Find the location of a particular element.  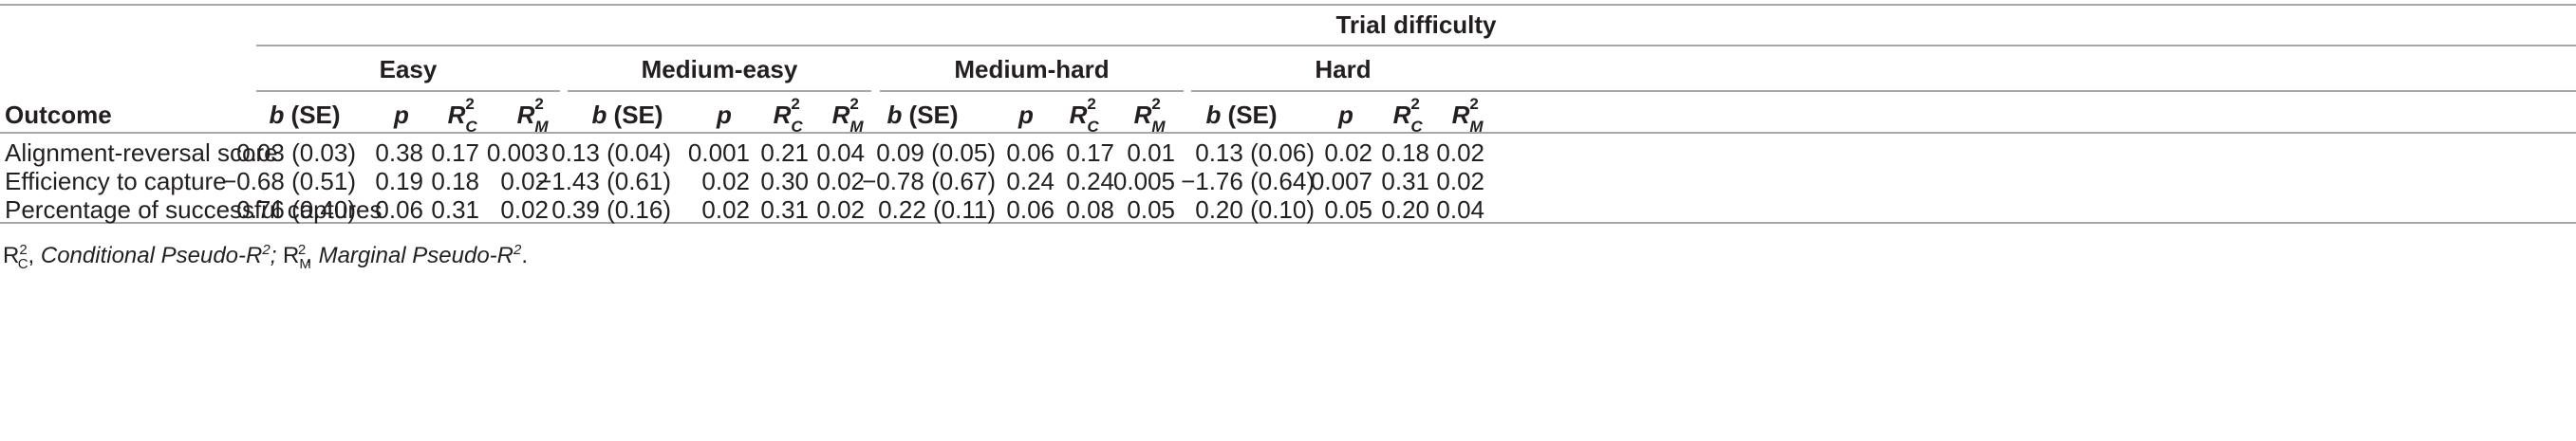

hard-r2-conditional-cell: 0.18 is located at coordinates (1405, 152).